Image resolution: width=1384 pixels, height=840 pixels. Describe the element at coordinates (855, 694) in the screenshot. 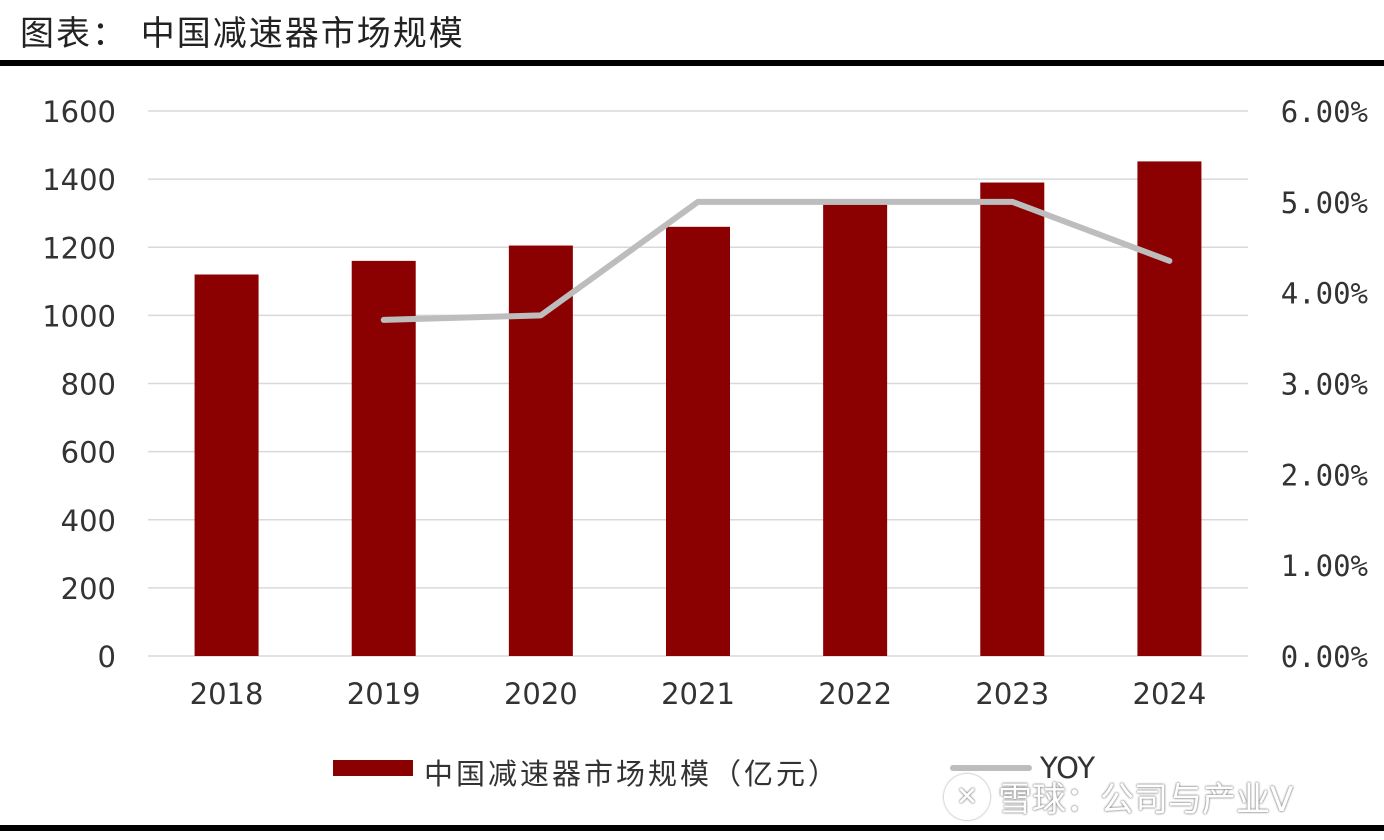

I see `x-tick-label: 2022` at that location.